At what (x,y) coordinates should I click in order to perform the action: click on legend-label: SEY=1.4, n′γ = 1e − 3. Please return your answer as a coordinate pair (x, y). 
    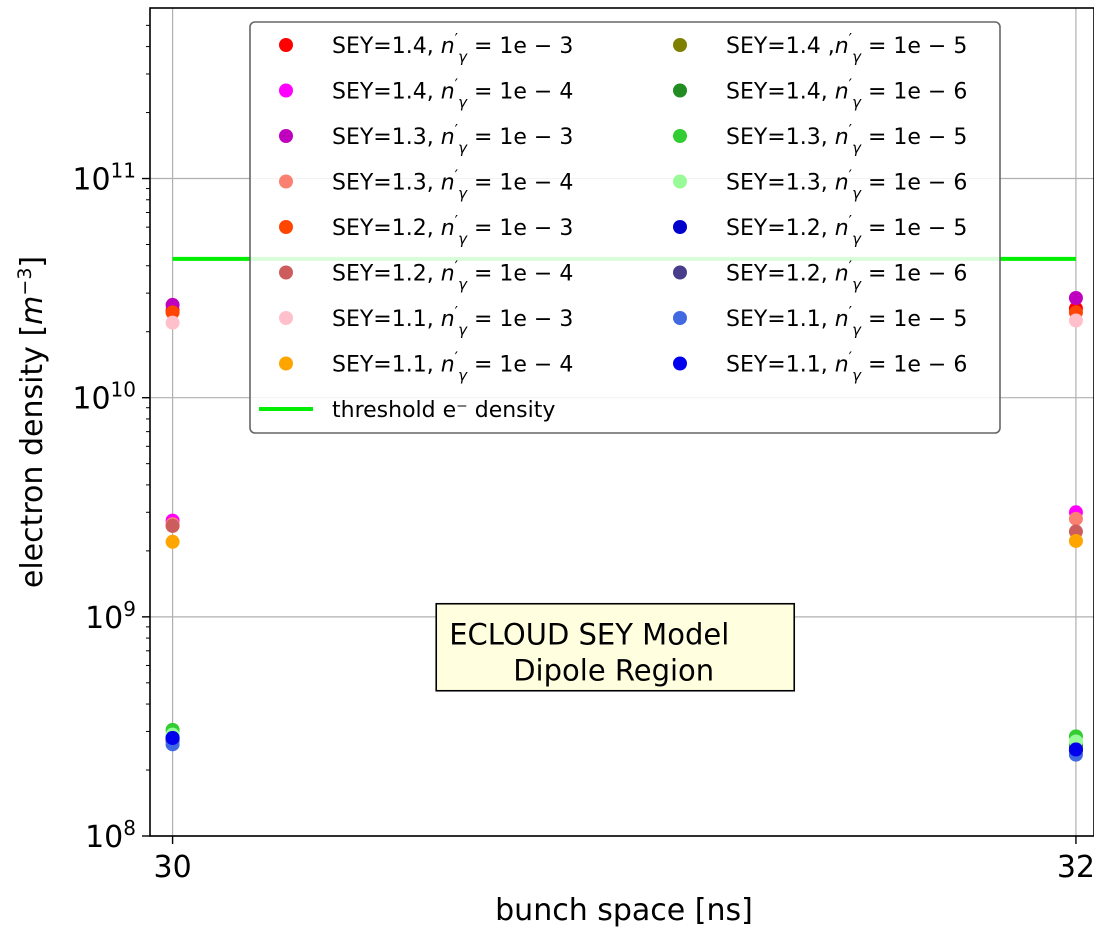
    Looking at the image, I should click on (452, 48).